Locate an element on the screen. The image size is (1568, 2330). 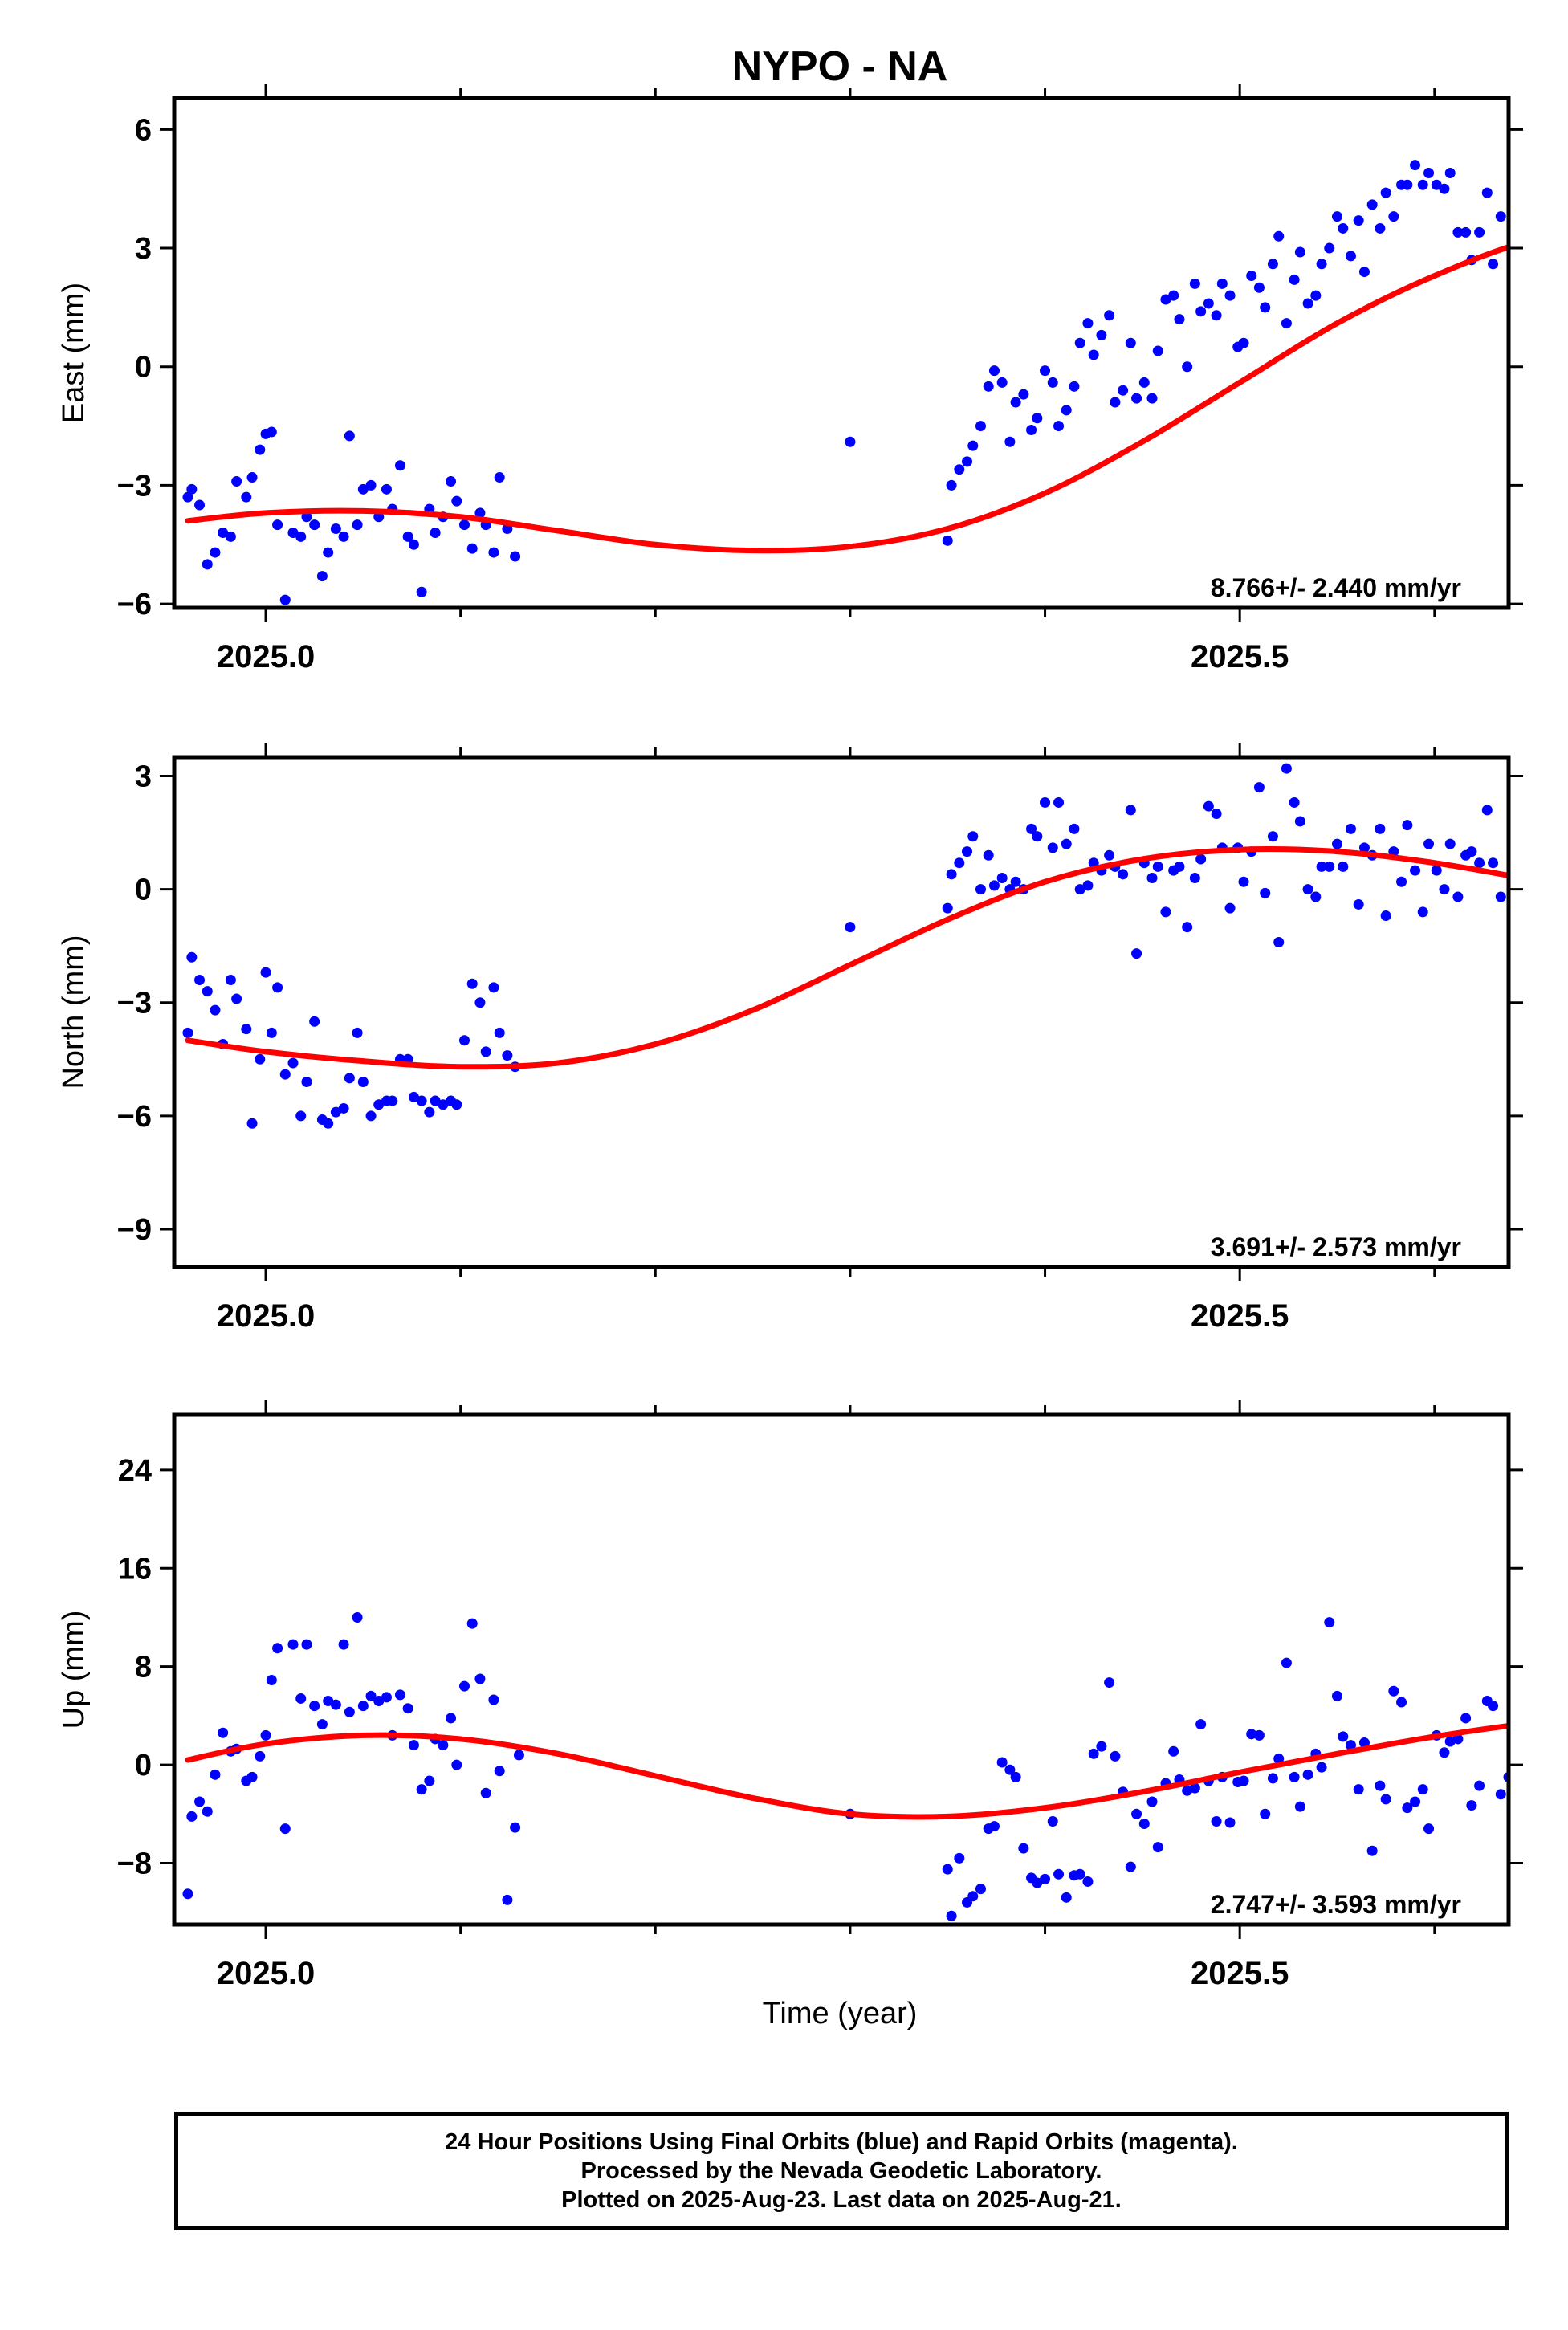
y-axis-label: North (mm) is located at coordinates (74, 1012).